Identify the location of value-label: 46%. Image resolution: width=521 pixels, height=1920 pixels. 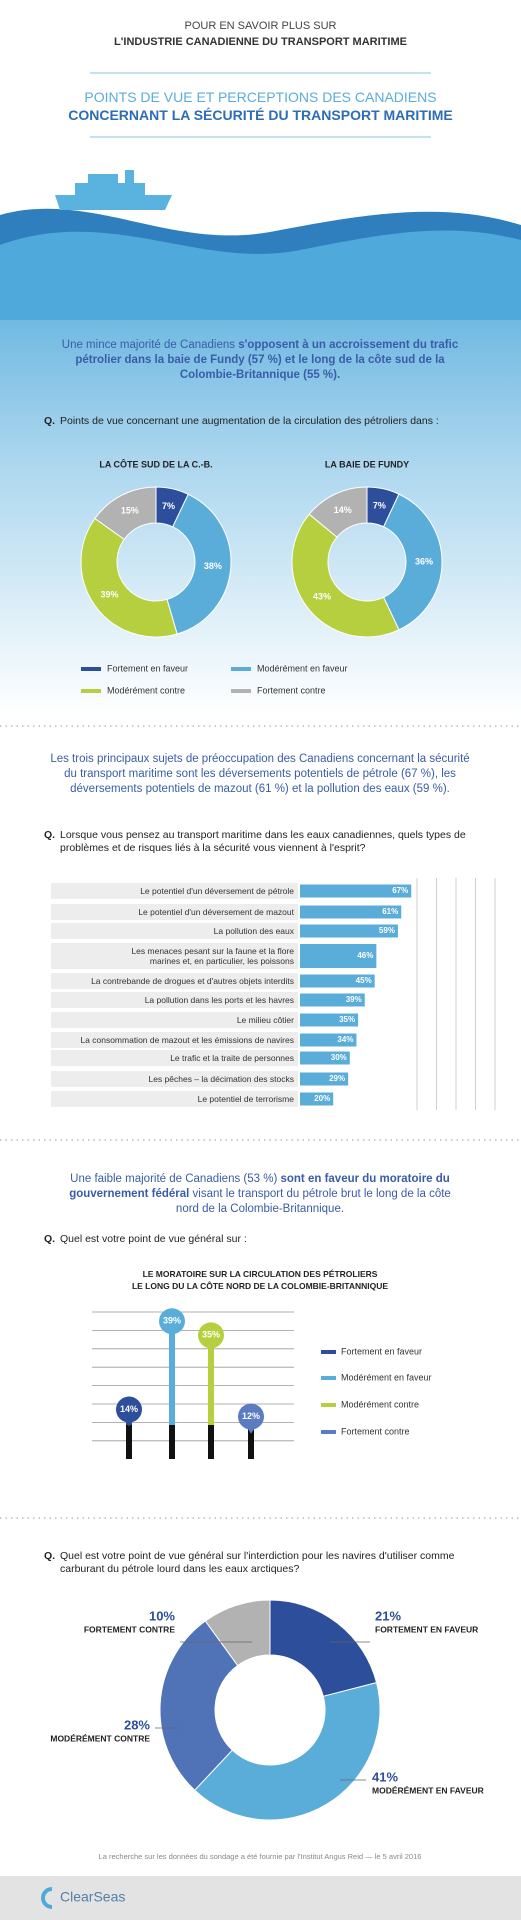
(365, 955).